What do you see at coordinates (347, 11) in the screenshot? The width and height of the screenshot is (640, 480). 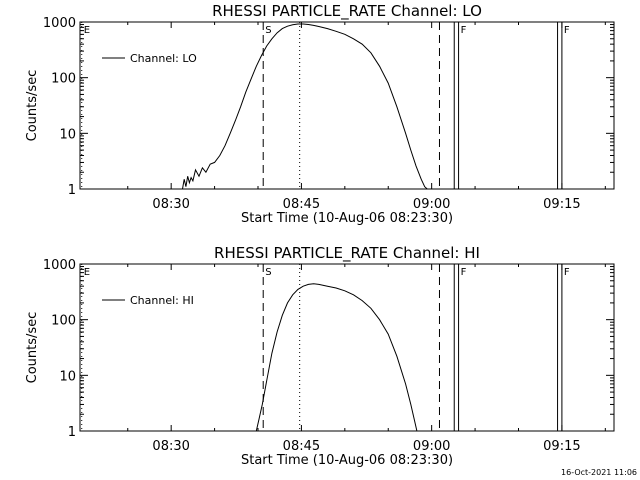 I see `chart-title: RHESSI PARTICLE_RATE Channel: LO` at bounding box center [347, 11].